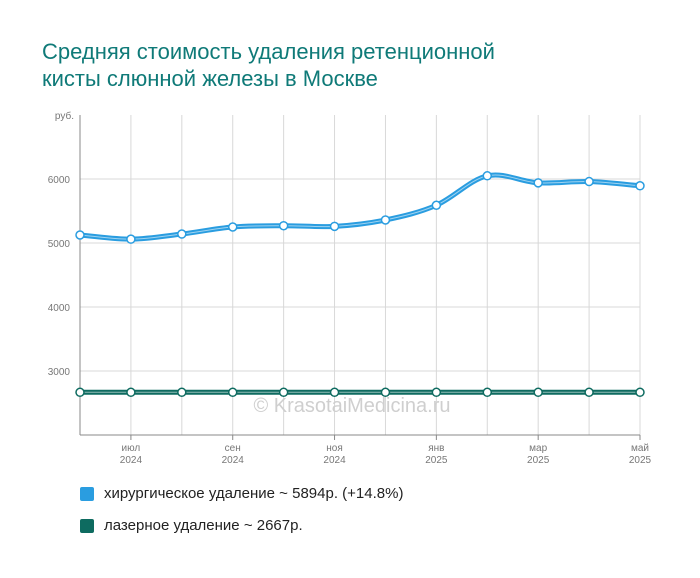 Image resolution: width=700 pixels, height=578 pixels. What do you see at coordinates (59, 244) in the screenshot?
I see `y-tick-label: 5000` at bounding box center [59, 244].